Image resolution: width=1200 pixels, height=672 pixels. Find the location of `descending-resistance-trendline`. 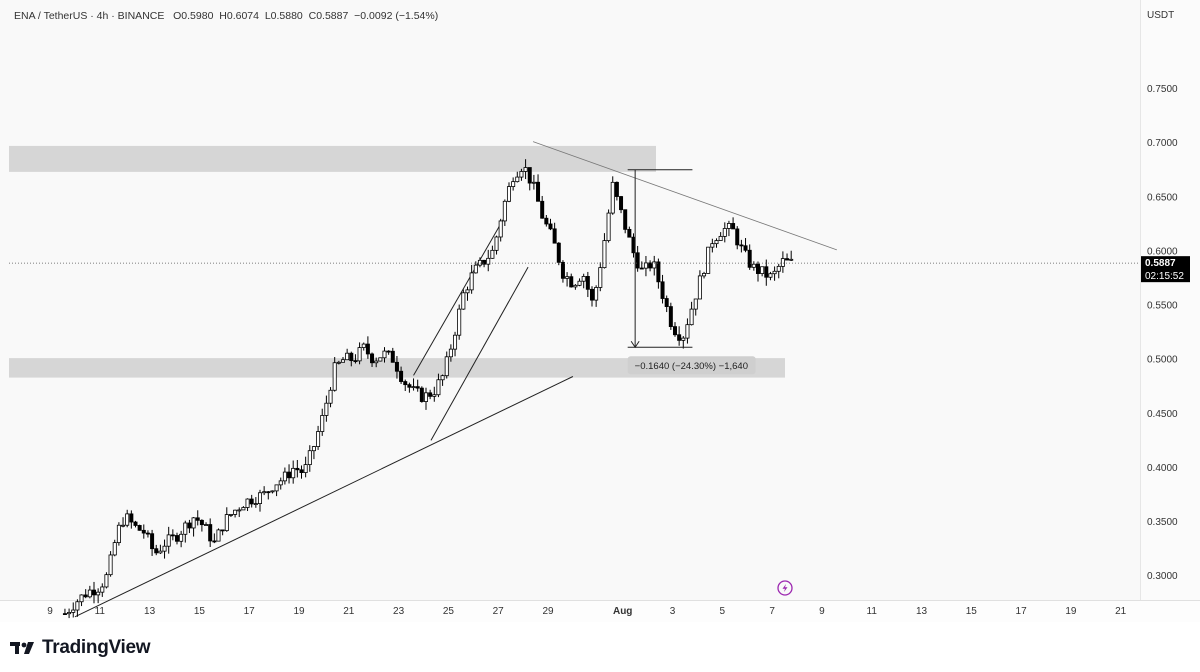

descending-resistance-trendline is located at coordinates (684, 196).